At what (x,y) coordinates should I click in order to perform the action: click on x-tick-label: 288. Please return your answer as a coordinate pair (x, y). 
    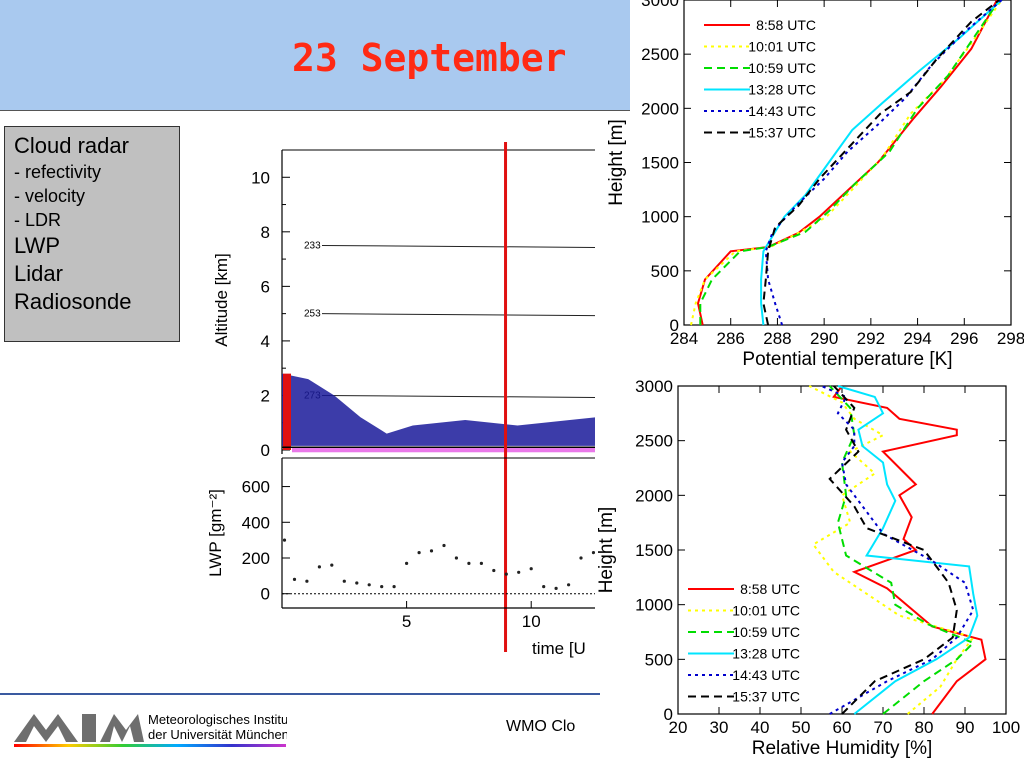
    Looking at the image, I should click on (777, 338).